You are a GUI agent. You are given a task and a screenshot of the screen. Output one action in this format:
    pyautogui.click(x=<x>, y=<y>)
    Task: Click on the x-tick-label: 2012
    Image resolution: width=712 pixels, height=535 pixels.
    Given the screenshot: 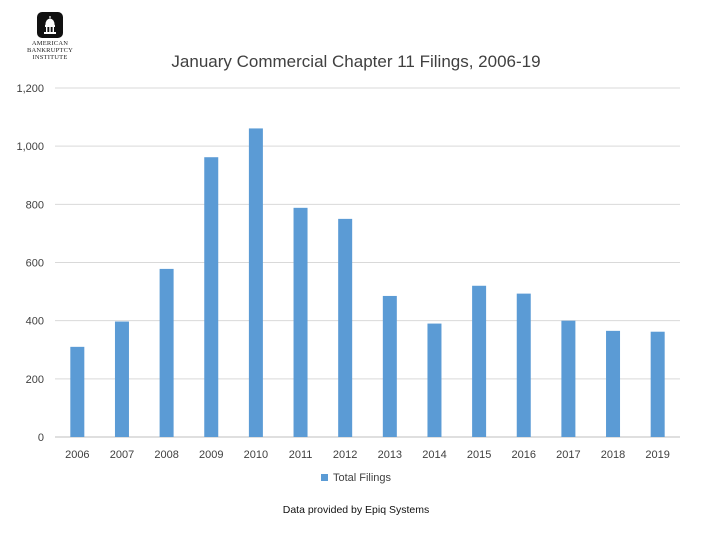 What is the action you would take?
    pyautogui.click(x=345, y=455)
    